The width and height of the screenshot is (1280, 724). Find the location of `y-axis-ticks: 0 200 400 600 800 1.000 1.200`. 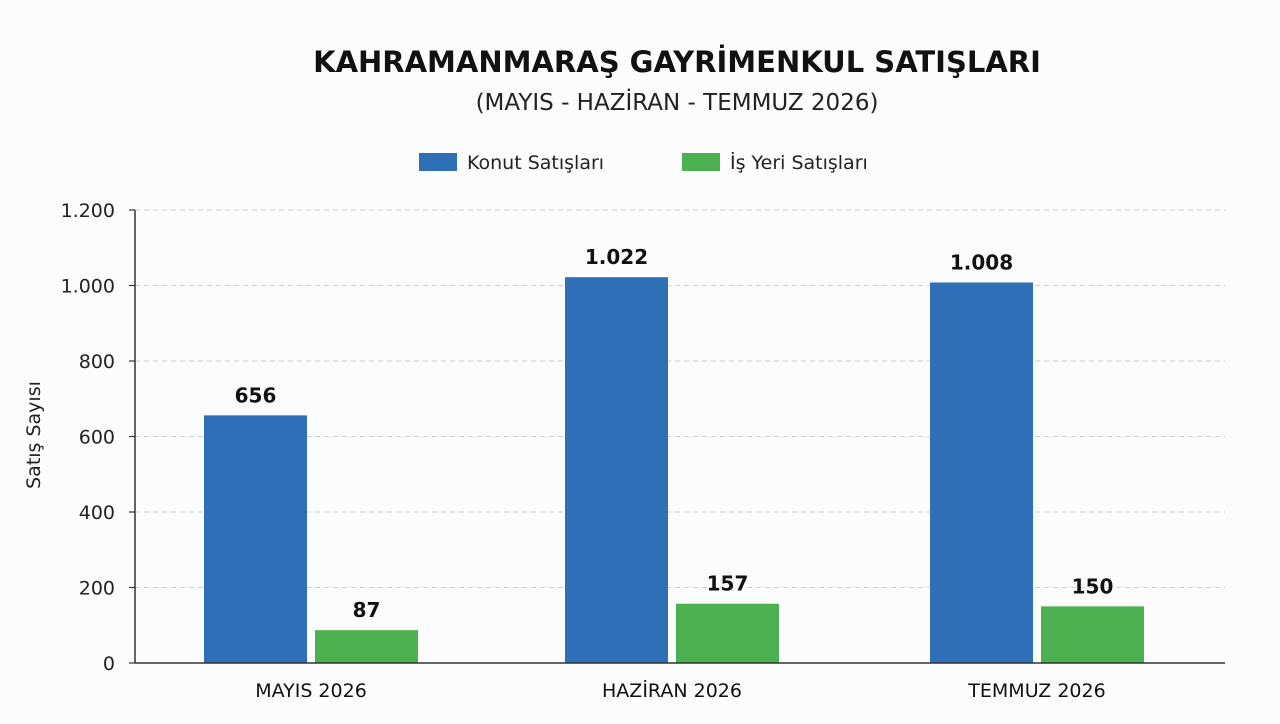

y-axis-ticks: 0 200 400 600 800 1.000 1.200 is located at coordinates (98, 437).